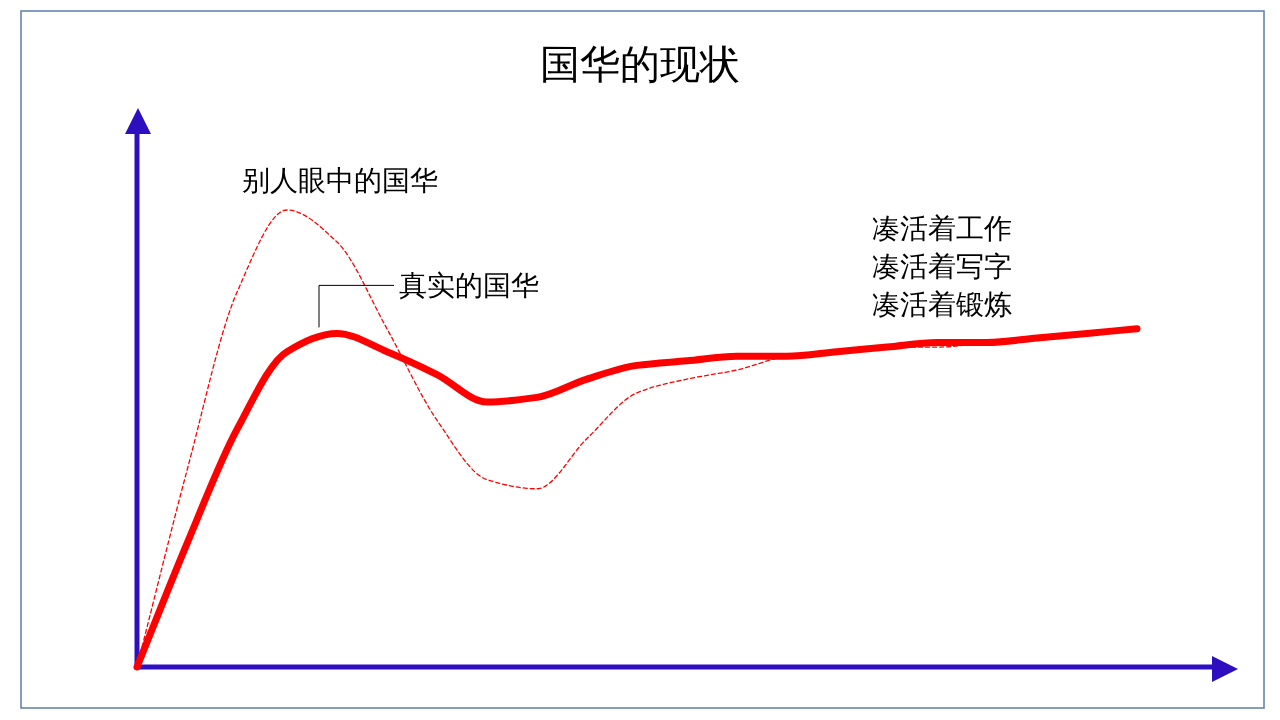  Describe the element at coordinates (640, 64) in the screenshot. I see `chart-title: 国华的现状` at that location.